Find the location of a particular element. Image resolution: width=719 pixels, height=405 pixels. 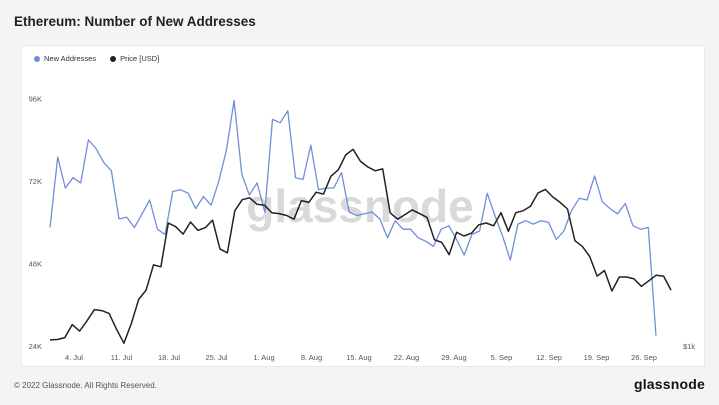

x-tick-label: 22. Aug is located at coordinates (406, 357).